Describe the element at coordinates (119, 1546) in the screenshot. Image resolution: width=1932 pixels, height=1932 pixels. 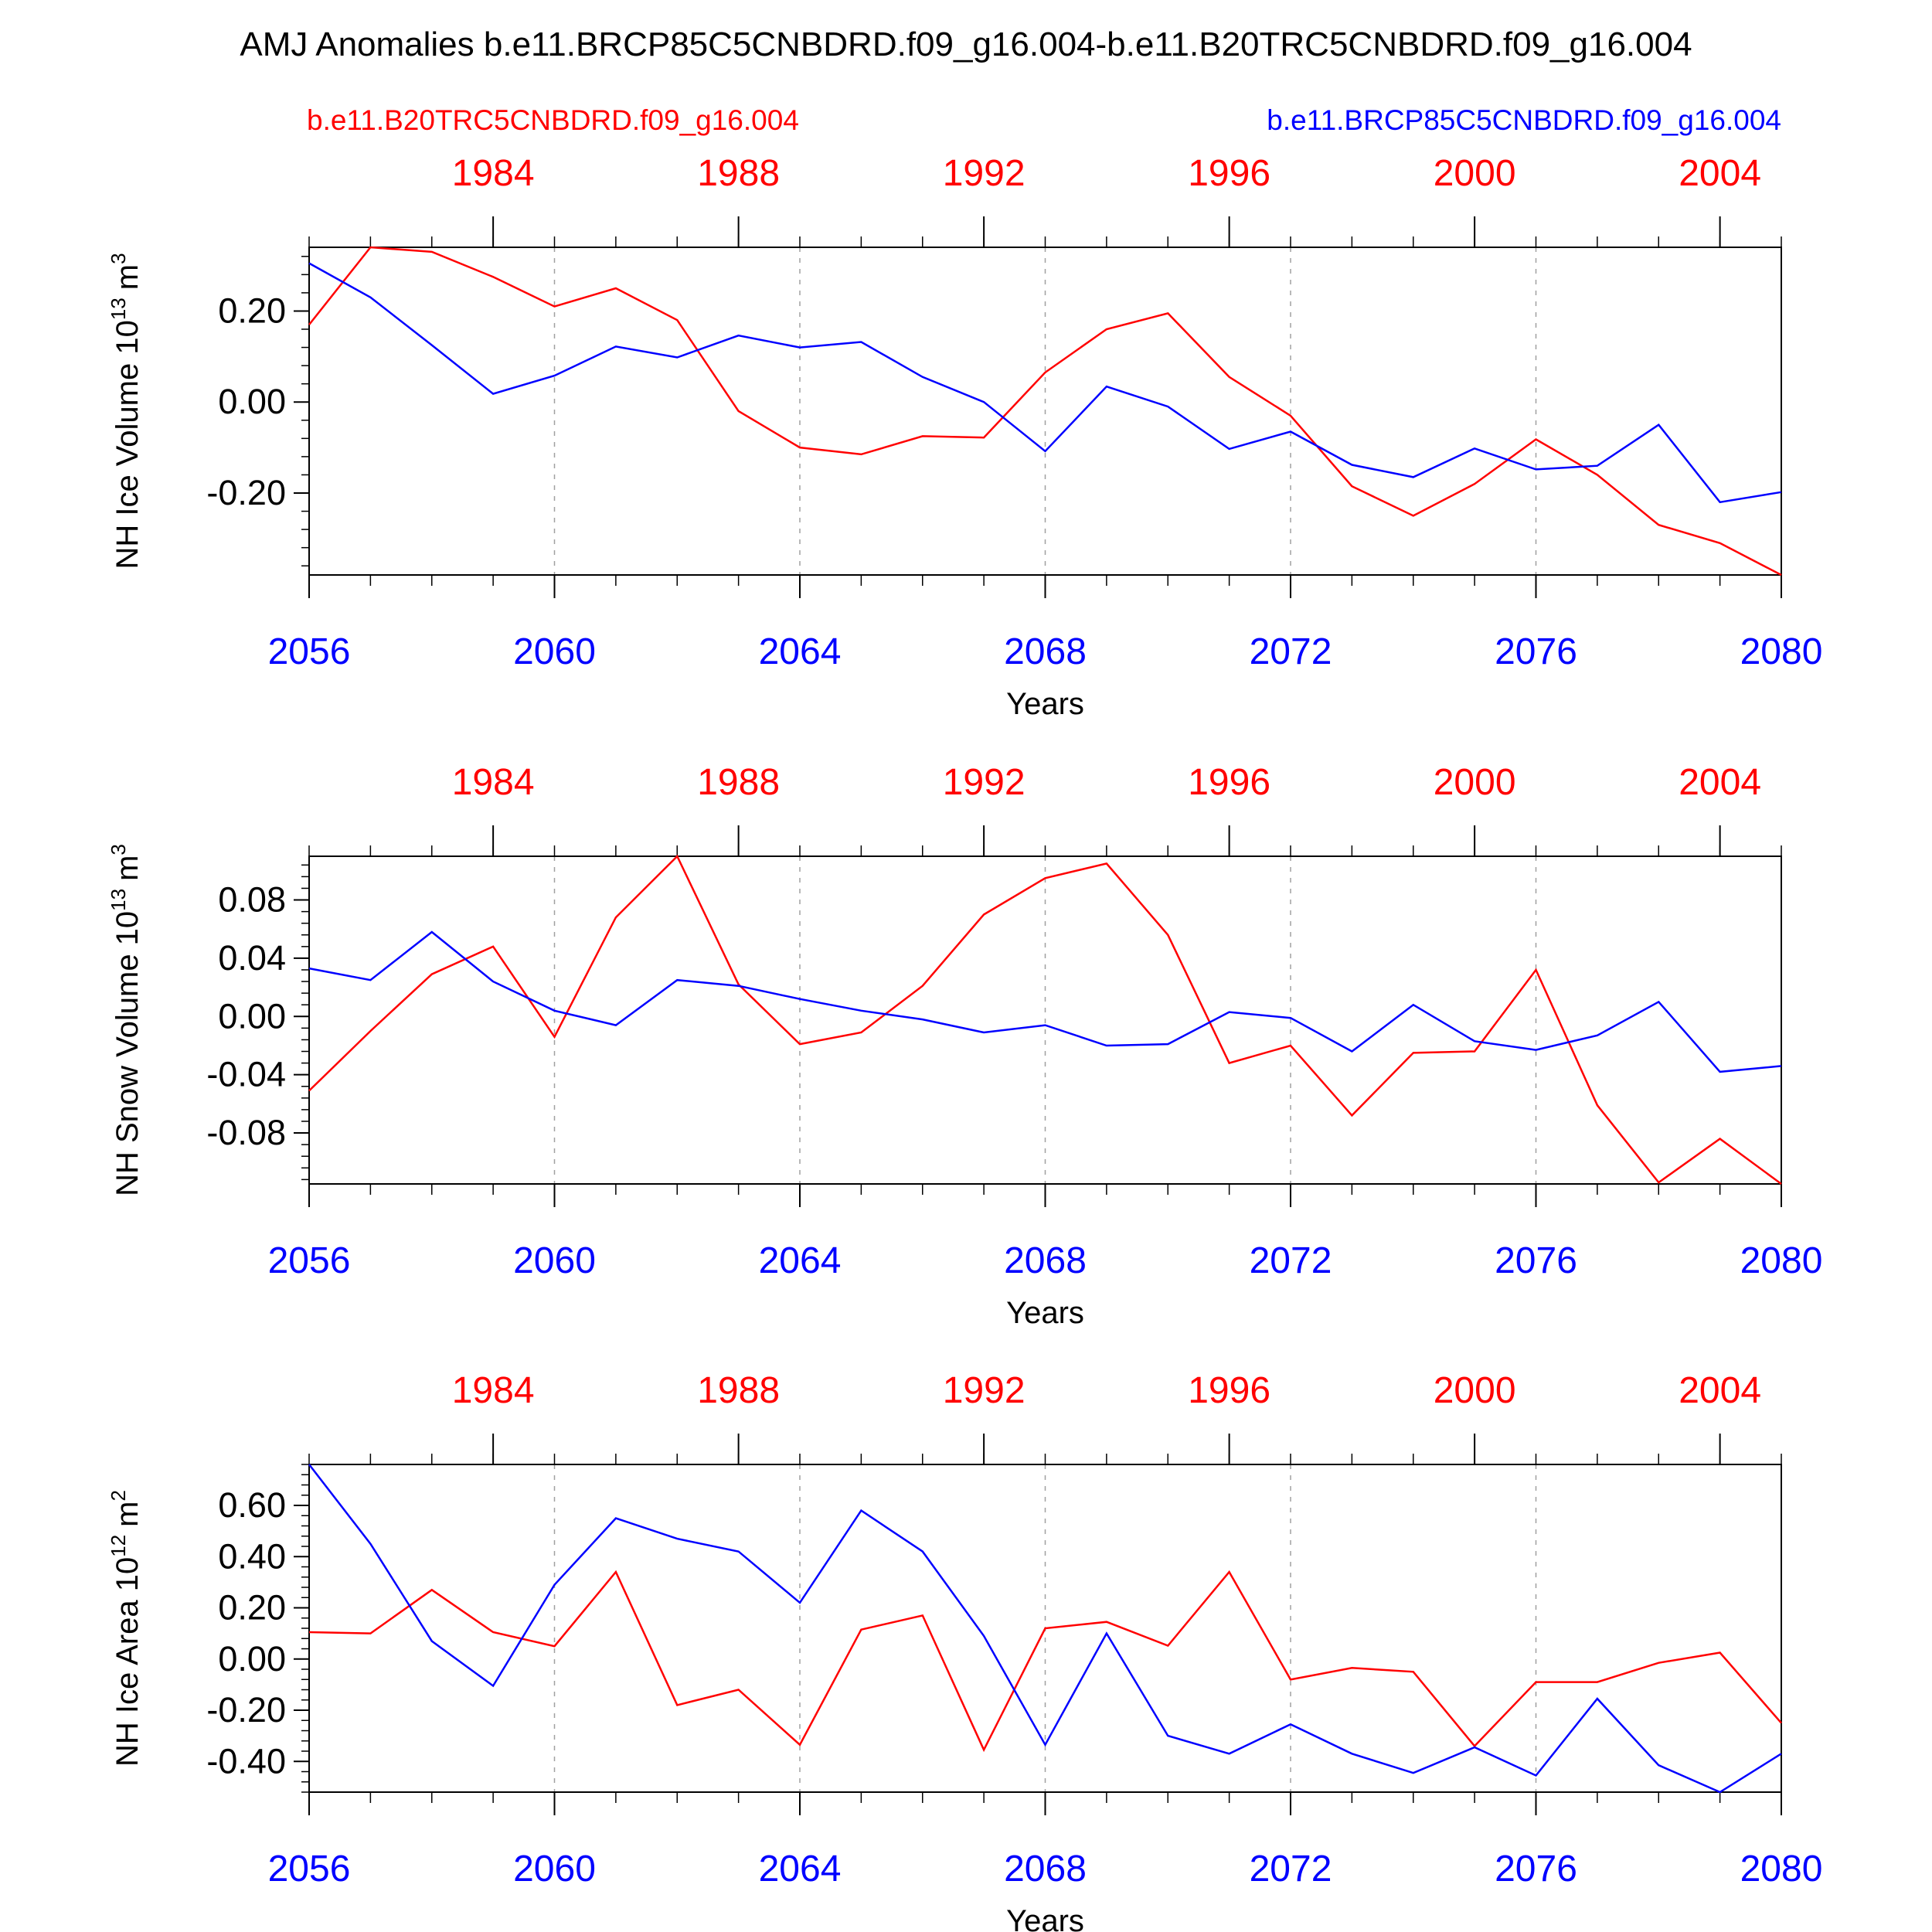
I see `y-axis-title-exp: 12` at that location.